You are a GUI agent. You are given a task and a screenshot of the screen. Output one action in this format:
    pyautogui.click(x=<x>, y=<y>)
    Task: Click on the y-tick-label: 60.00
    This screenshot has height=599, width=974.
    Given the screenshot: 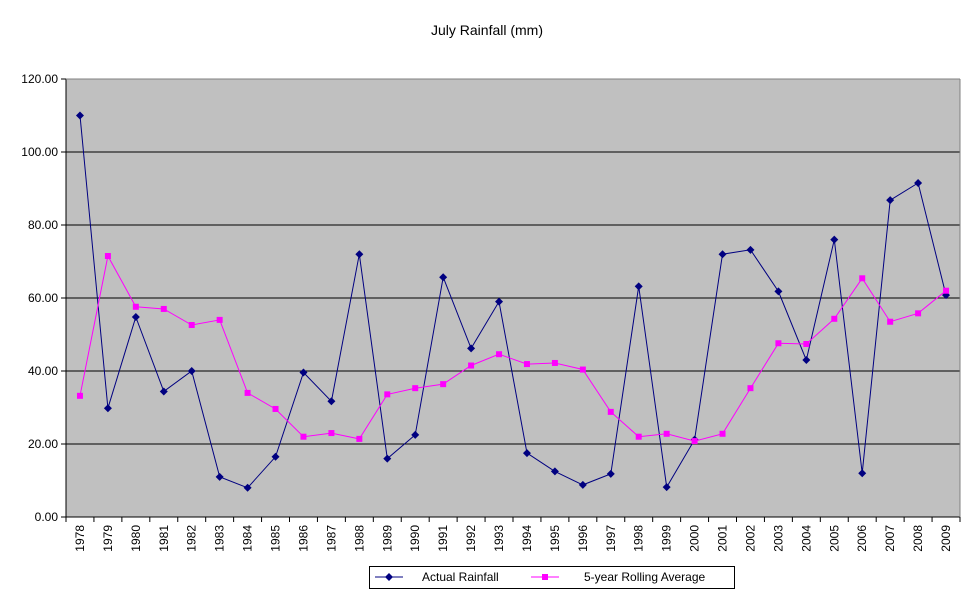 What is the action you would take?
    pyautogui.click(x=43, y=298)
    